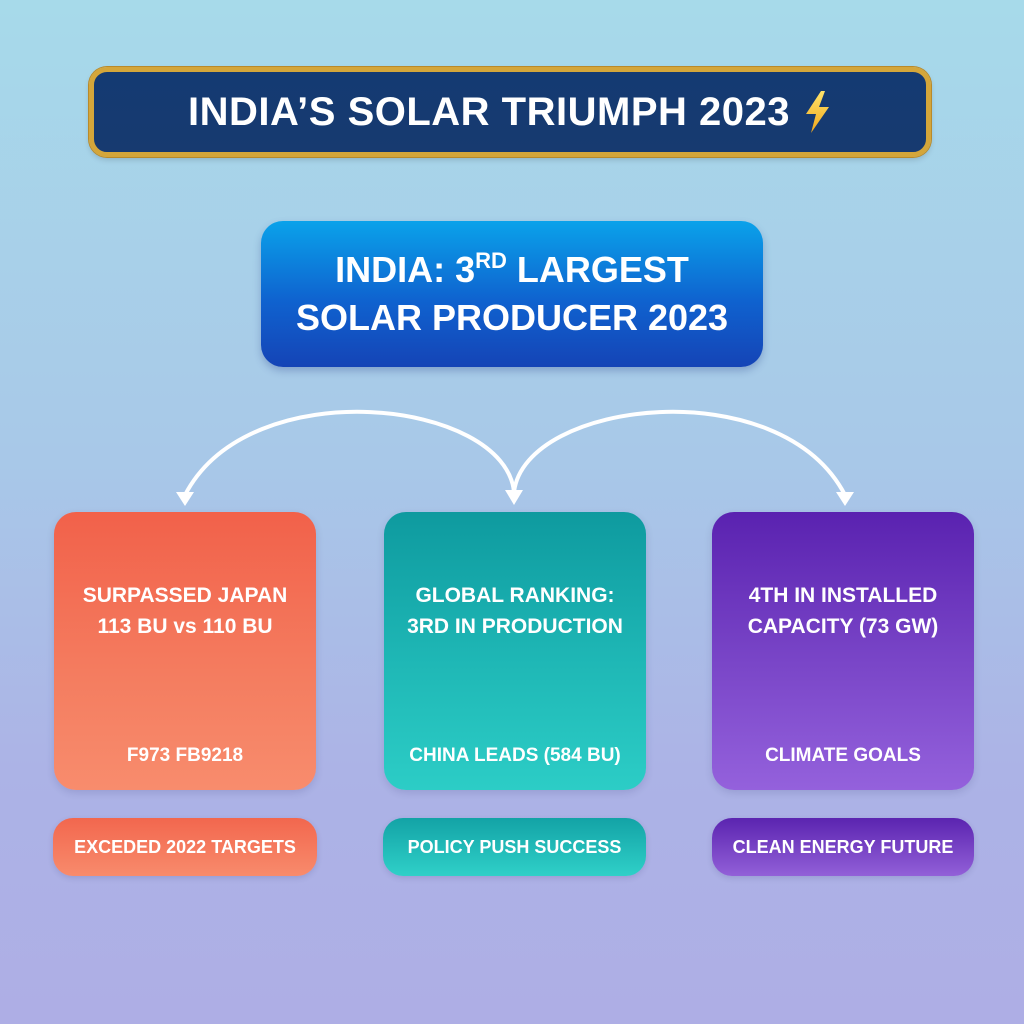  I want to click on pill-clean-energy: CLEAN ENERGY FUTURE, so click(843, 847).